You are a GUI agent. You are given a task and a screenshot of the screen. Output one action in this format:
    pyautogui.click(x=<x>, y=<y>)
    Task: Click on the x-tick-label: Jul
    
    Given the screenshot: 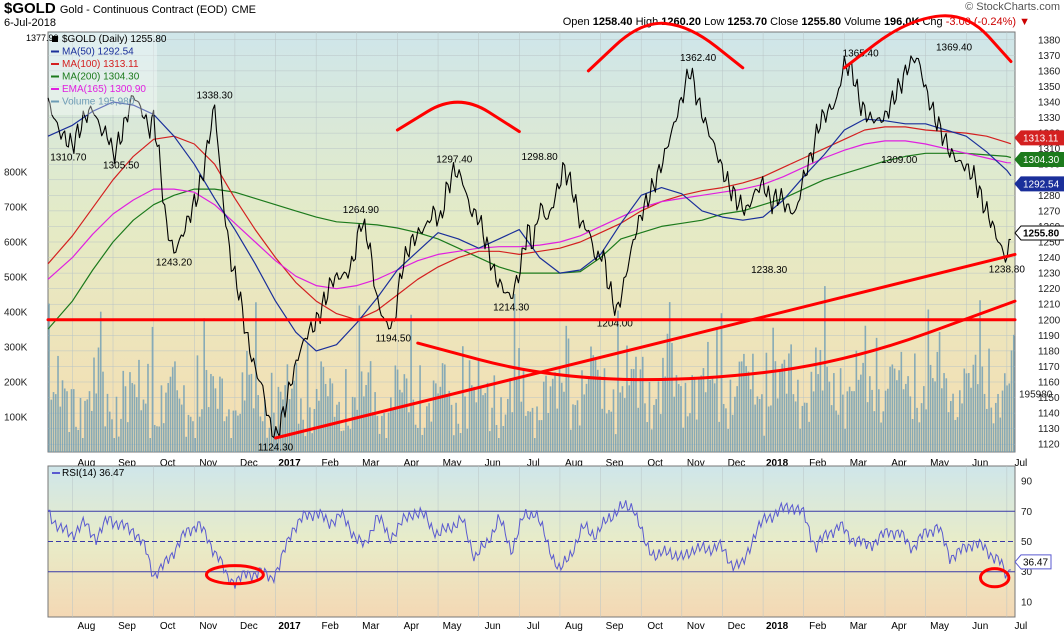 What is the action you would take?
    pyautogui.click(x=1020, y=463)
    